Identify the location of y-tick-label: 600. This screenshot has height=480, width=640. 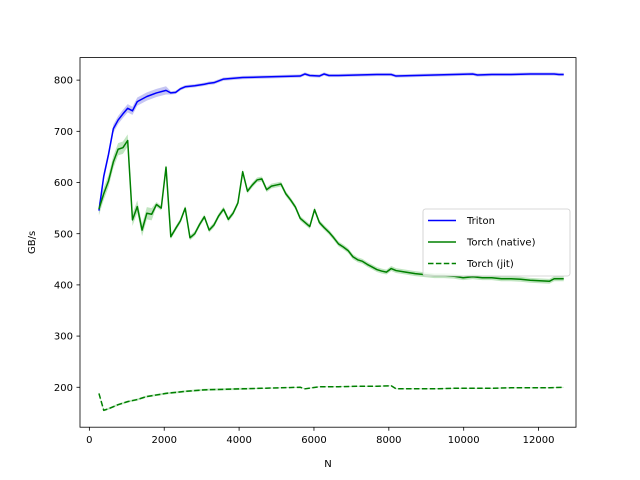
(63, 183).